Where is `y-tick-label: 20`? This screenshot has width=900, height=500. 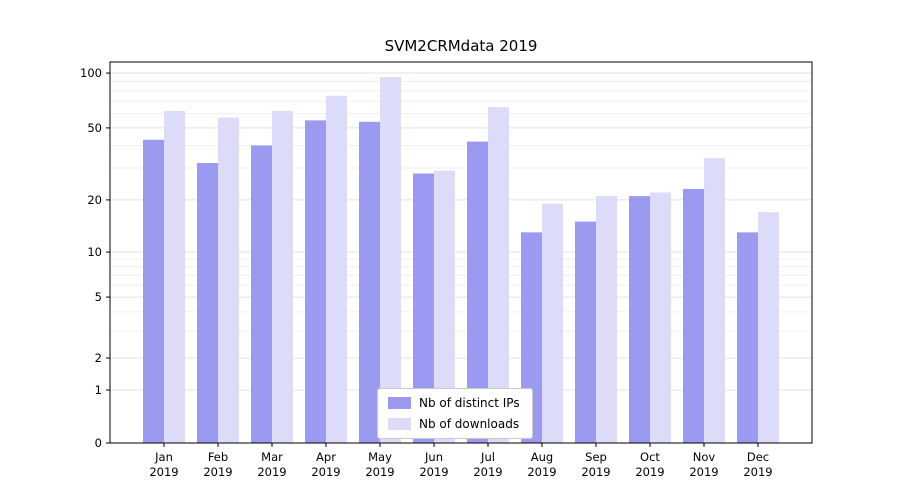 y-tick-label: 20 is located at coordinates (94, 200).